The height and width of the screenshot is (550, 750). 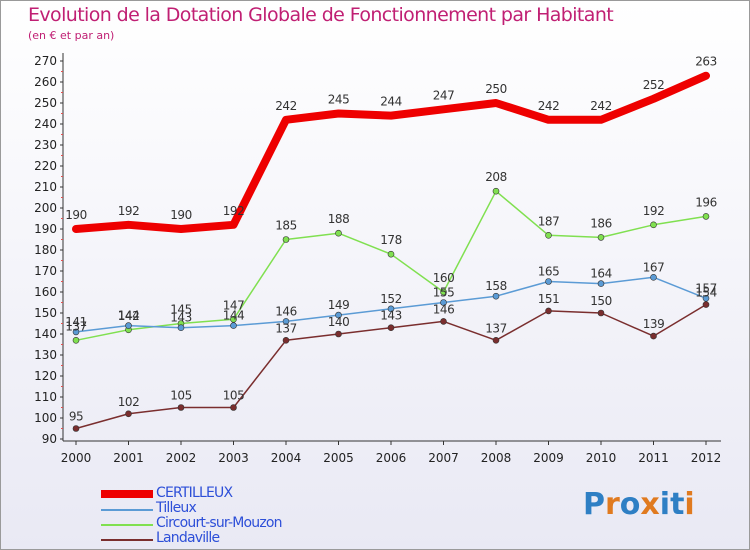 I want to click on data-label: 105, so click(x=180, y=396).